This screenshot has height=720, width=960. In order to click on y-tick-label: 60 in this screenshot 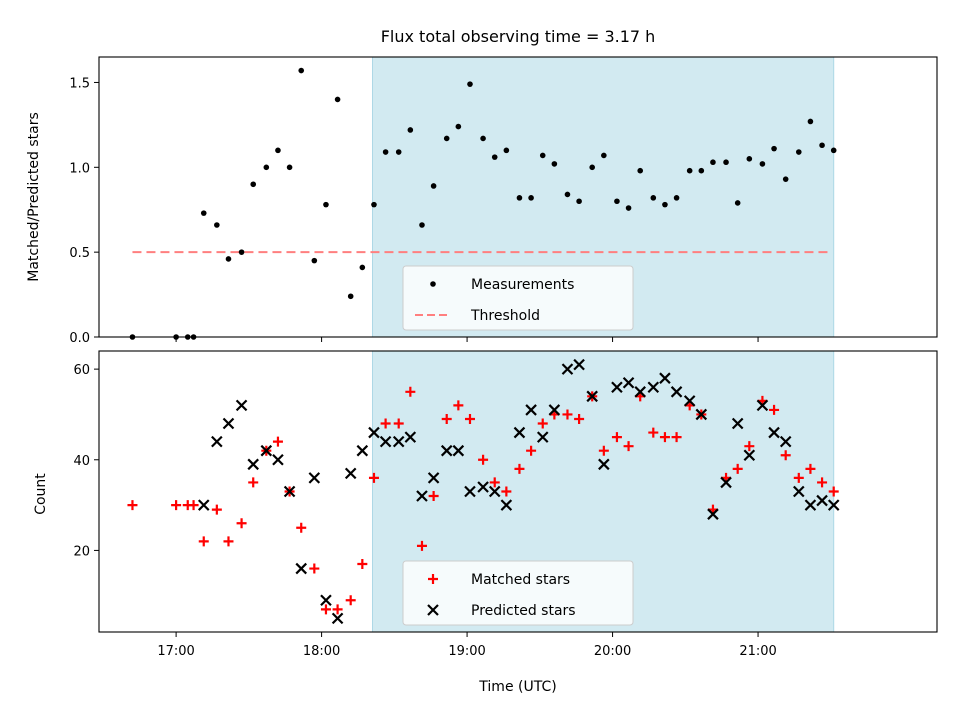, I will do `click(81, 370)`.